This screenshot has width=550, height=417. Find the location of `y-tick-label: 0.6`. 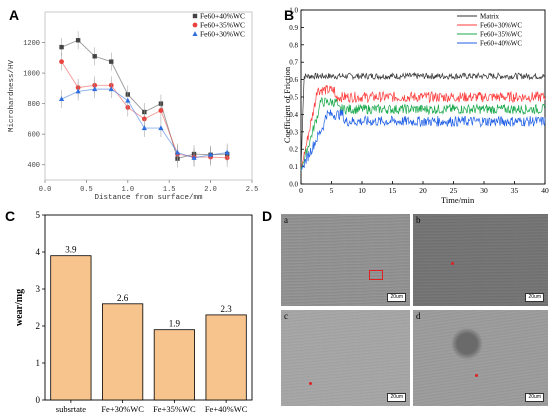

y-tick-label: 0.6 is located at coordinates (293, 80).